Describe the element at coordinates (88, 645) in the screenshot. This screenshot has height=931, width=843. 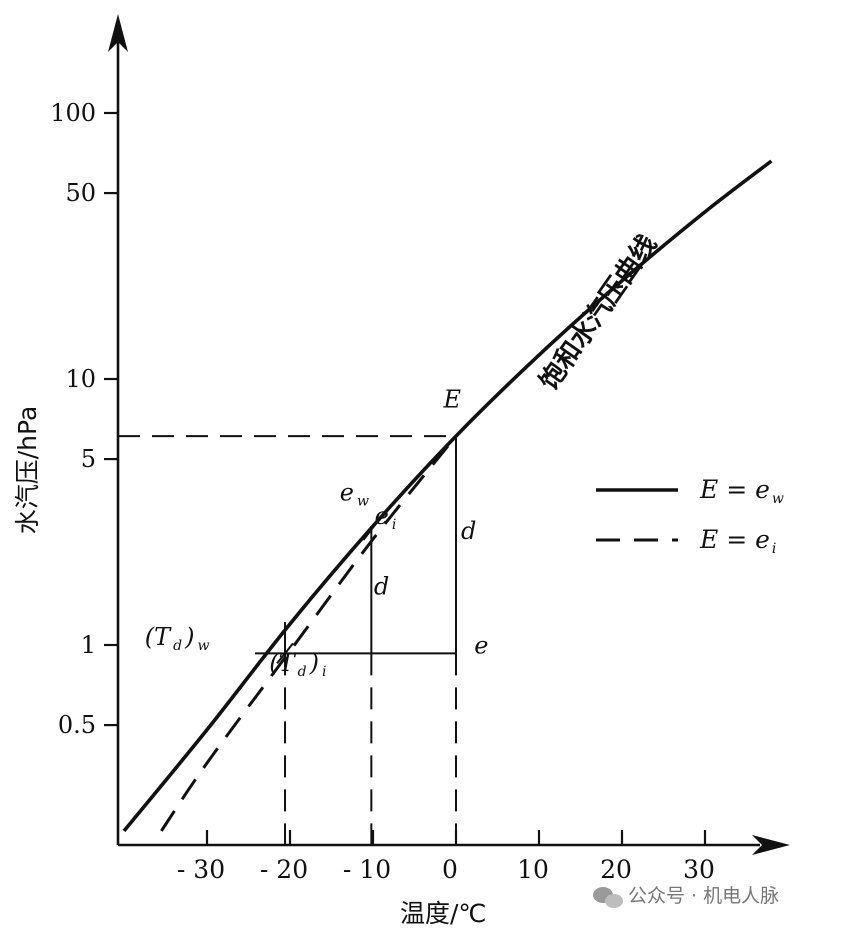
I see `y-tick-label: 1` at that location.